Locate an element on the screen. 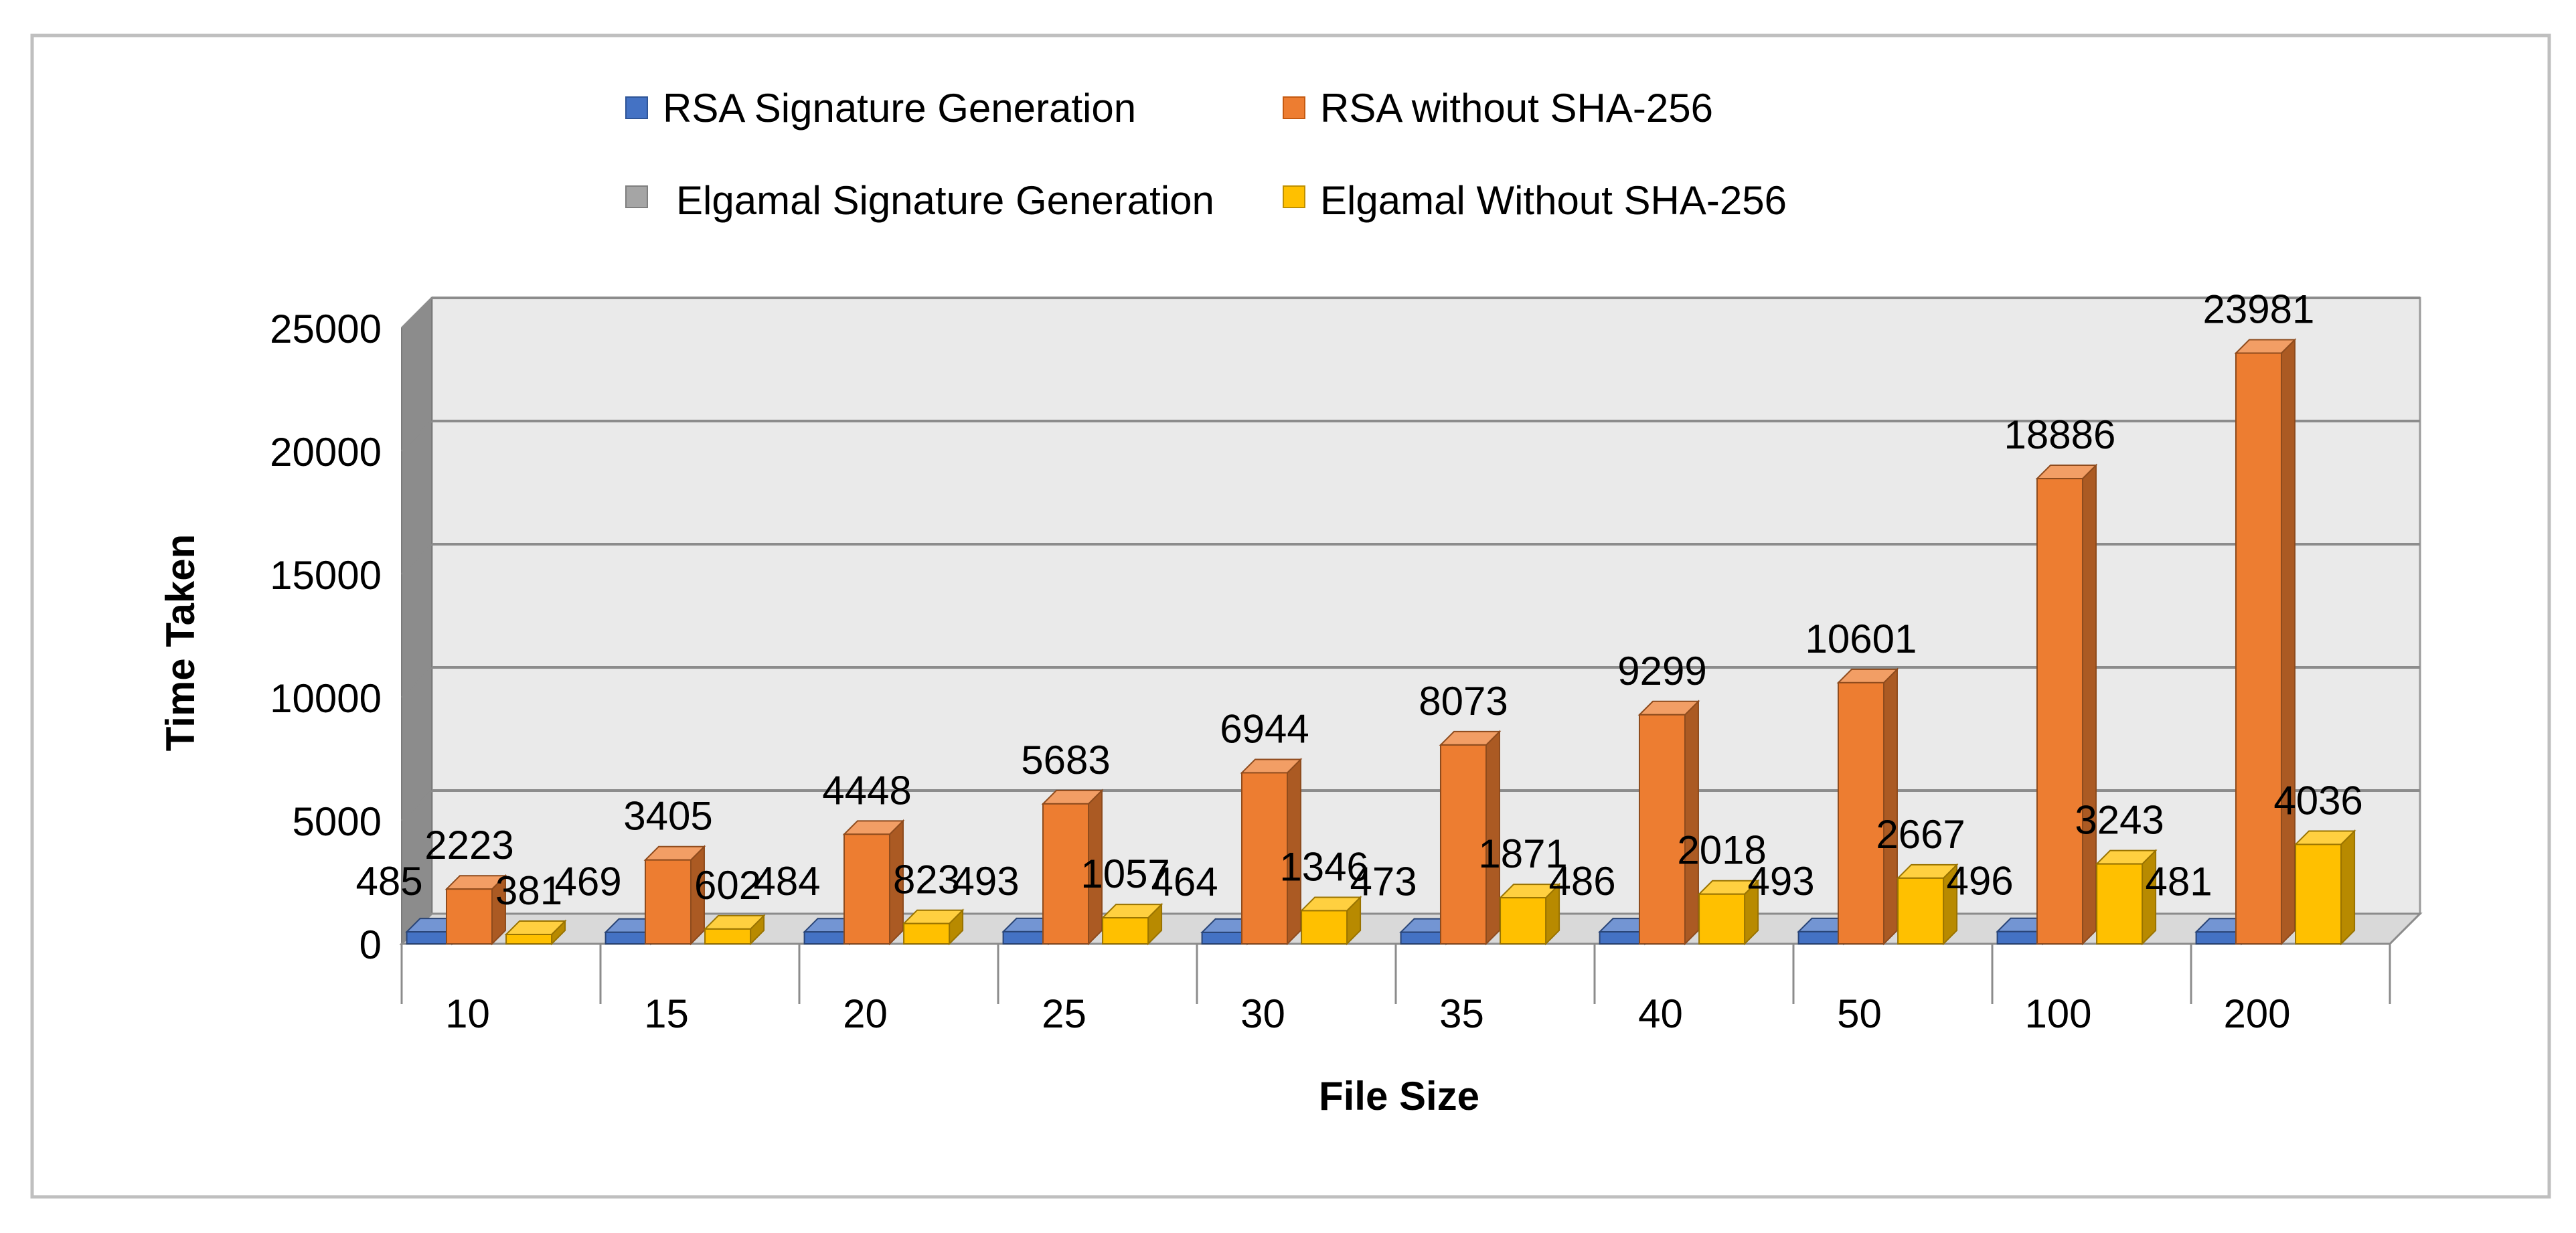 The height and width of the screenshot is (1233, 2576). legend-swatch-rsa-without-sha is located at coordinates (1294, 107).